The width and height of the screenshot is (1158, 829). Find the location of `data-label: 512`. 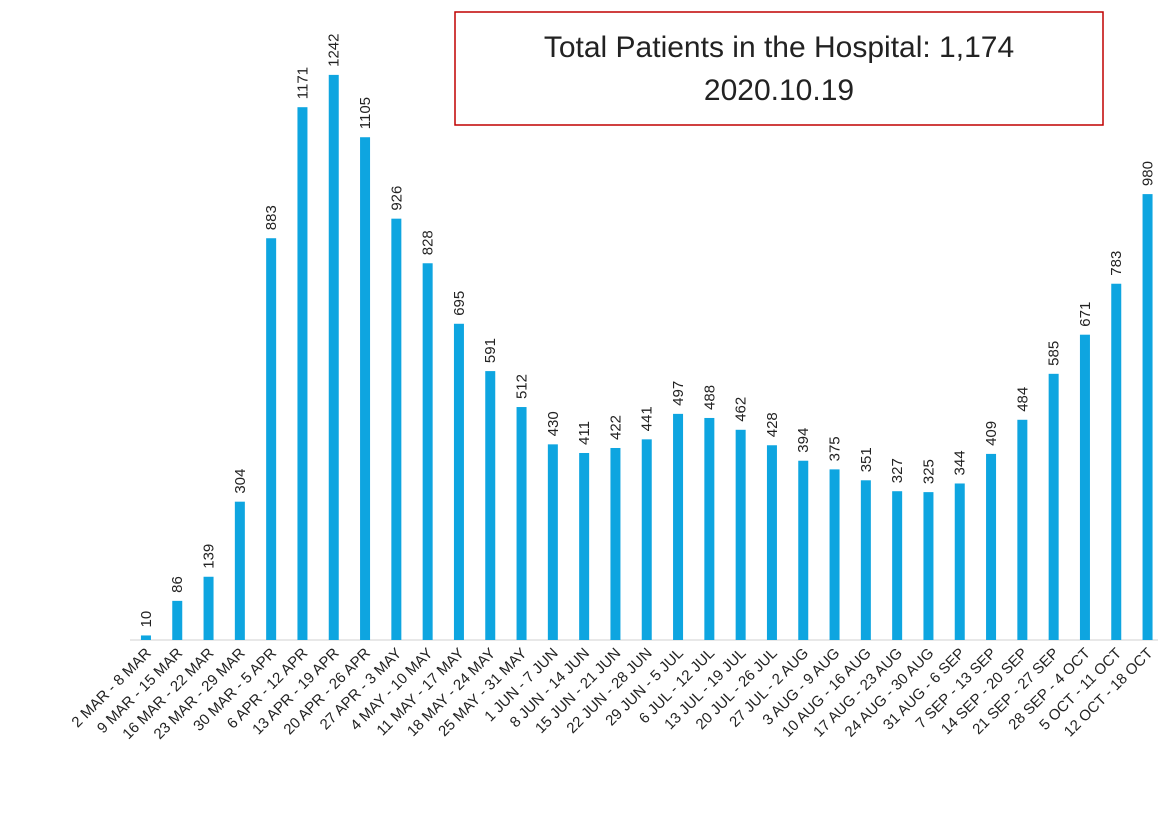

data-label: 512 is located at coordinates (522, 386).